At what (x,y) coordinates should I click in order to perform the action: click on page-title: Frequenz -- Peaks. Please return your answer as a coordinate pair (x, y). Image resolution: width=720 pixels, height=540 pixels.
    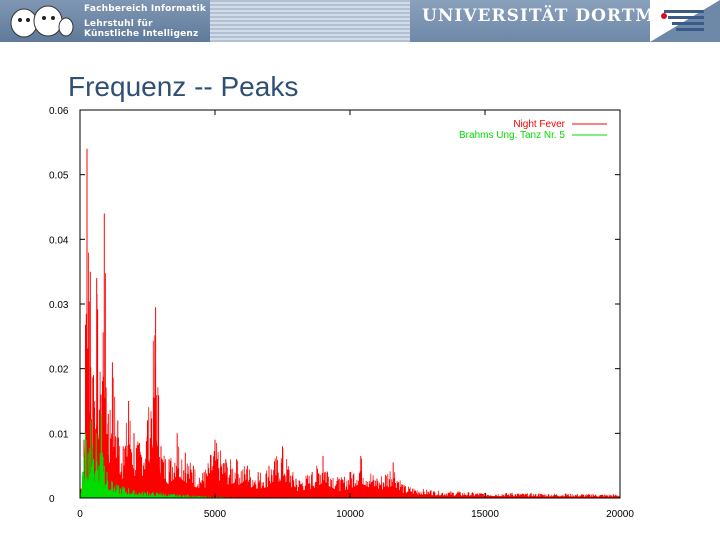
    Looking at the image, I should click on (183, 86).